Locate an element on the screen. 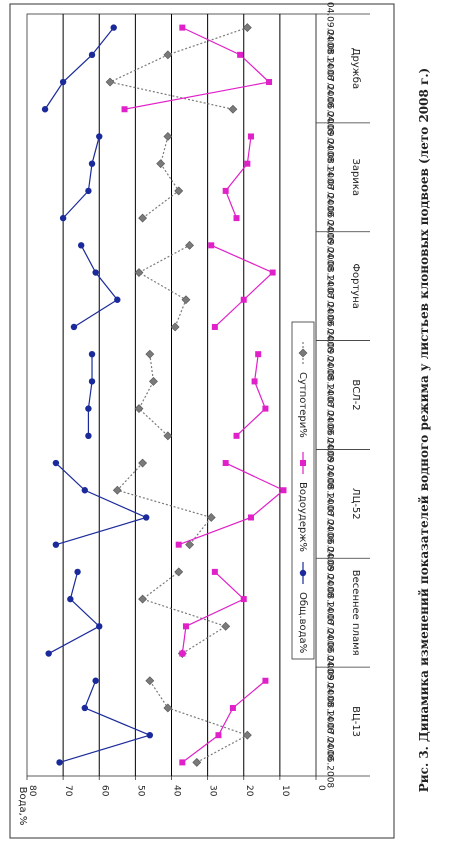 Image resolution: width=455 pixels, height=845 pixels. y-tick-label: 80 is located at coordinates (32, 791).